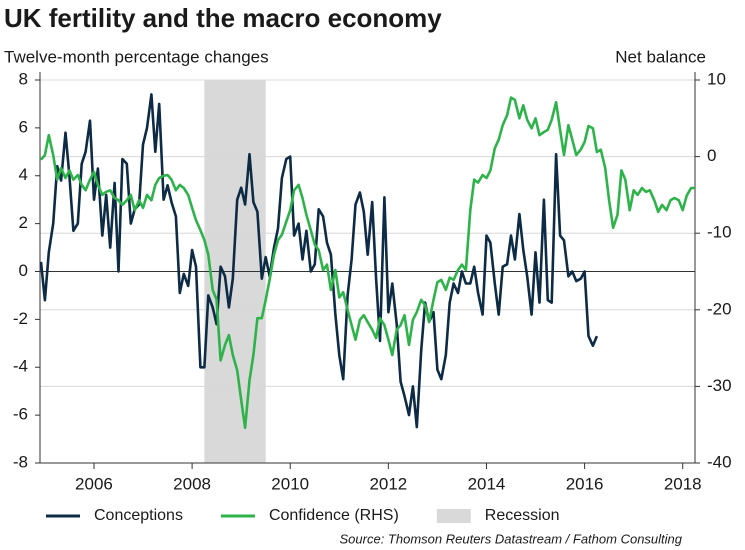  Describe the element at coordinates (23, 270) in the screenshot. I see `y-tick-label: 0` at that location.